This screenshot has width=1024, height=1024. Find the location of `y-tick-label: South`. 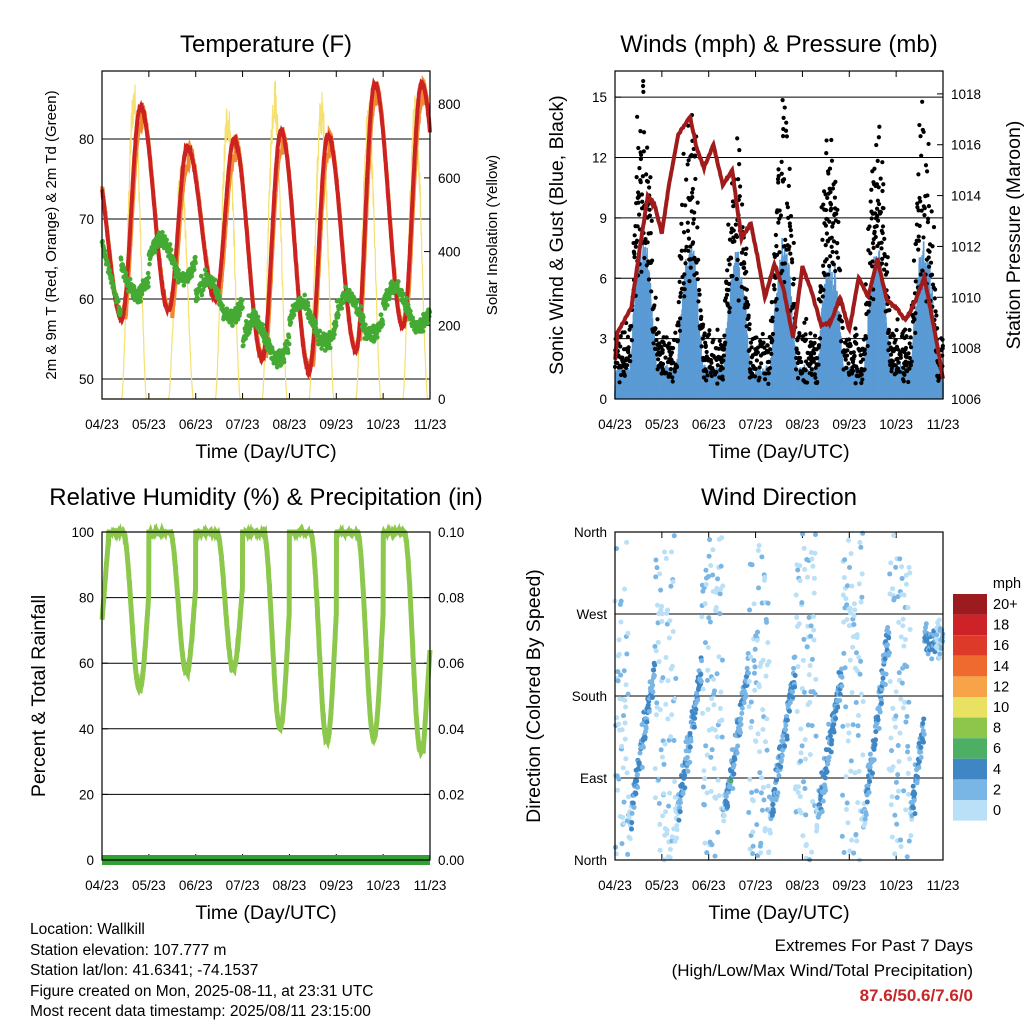

y-tick-label: South is located at coordinates (589, 696).